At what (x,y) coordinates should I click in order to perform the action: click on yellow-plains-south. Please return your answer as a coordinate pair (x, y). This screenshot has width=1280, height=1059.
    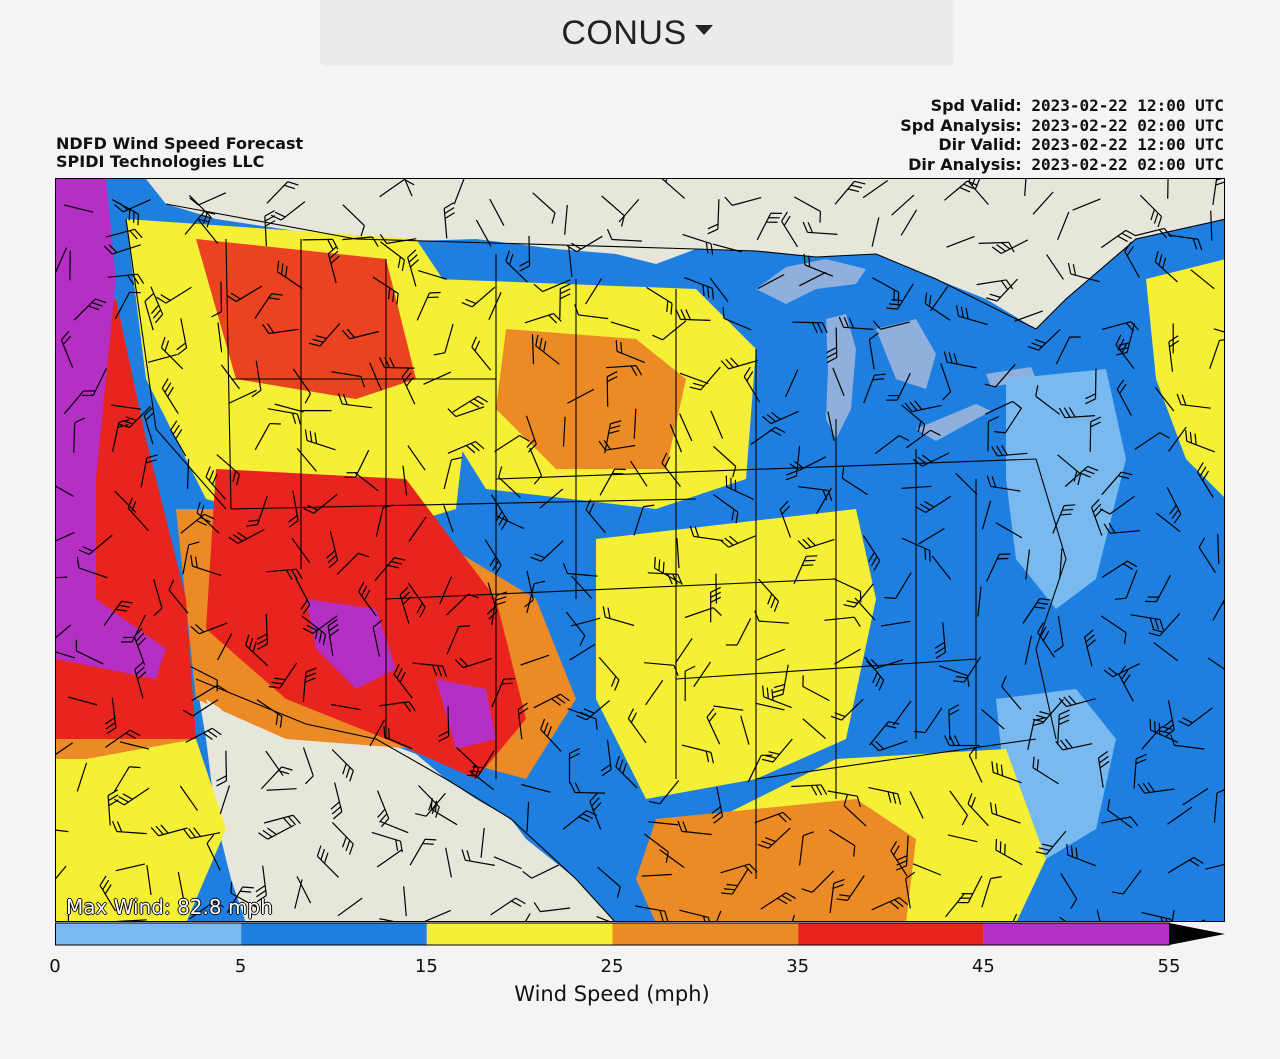
    Looking at the image, I should click on (736, 654).